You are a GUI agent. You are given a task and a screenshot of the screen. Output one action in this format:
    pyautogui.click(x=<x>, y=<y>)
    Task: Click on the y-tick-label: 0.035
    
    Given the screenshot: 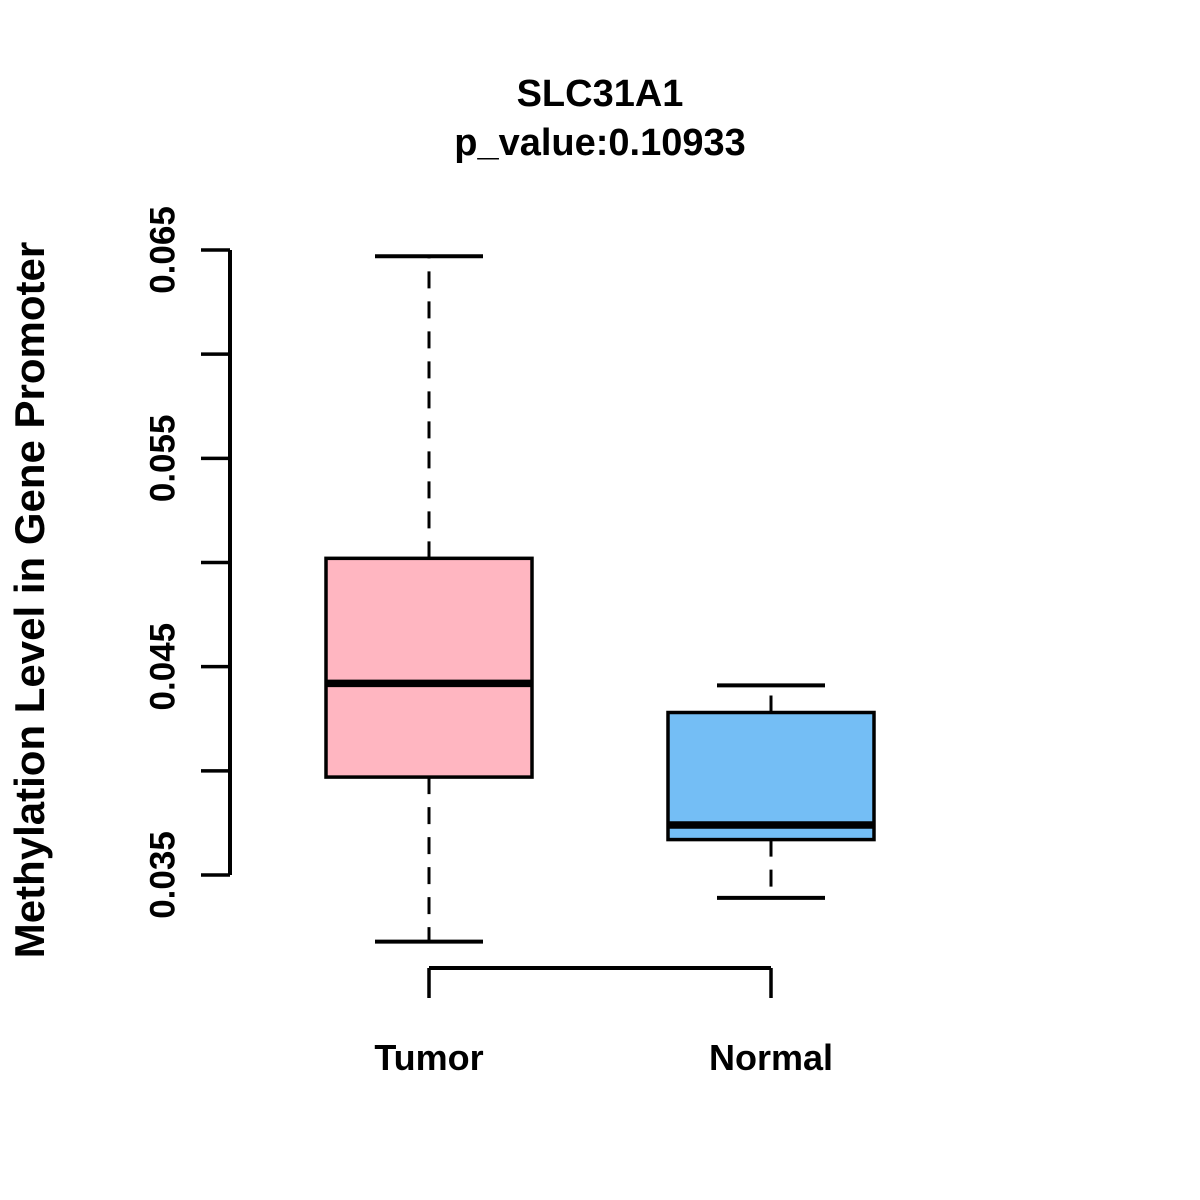 What is the action you would take?
    pyautogui.click(x=163, y=875)
    